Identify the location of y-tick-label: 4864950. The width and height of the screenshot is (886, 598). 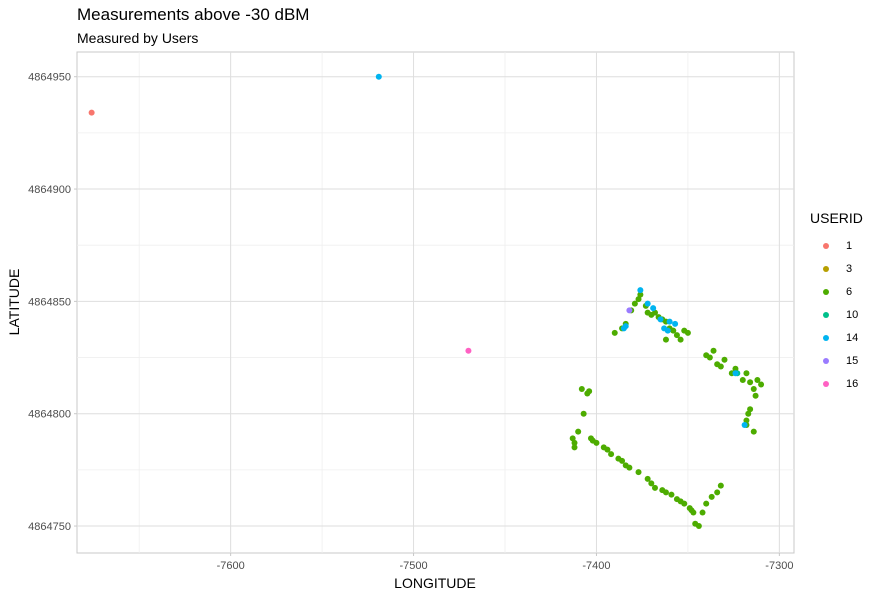
(49, 78).